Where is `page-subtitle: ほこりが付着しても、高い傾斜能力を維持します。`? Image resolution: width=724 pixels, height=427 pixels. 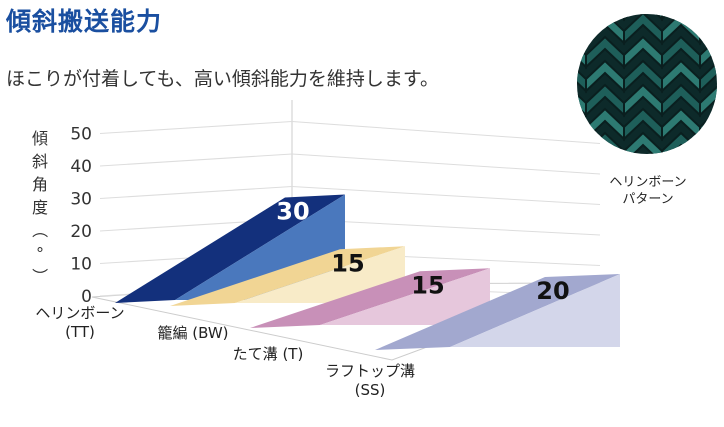
page-subtitle: ほこりが付着しても、高い傾斜能力を維持します。 is located at coordinates (223, 79).